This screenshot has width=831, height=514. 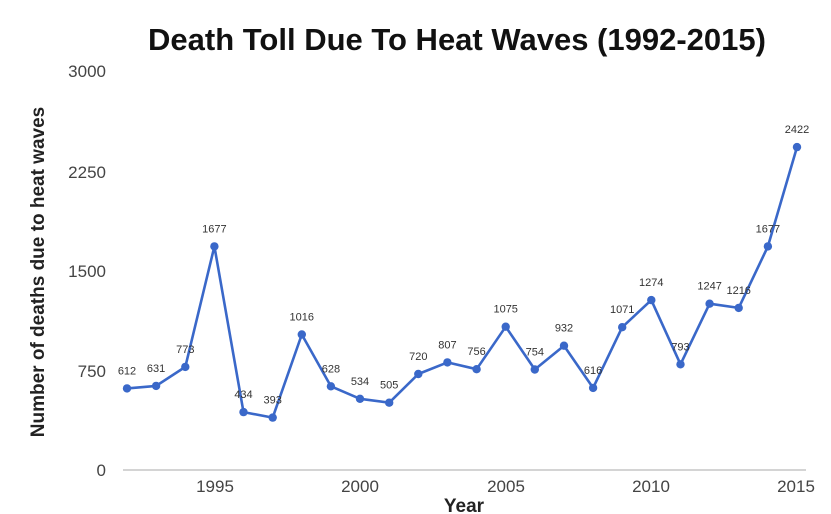 What do you see at coordinates (360, 486) in the screenshot?
I see `x-tick-label: 2000` at bounding box center [360, 486].